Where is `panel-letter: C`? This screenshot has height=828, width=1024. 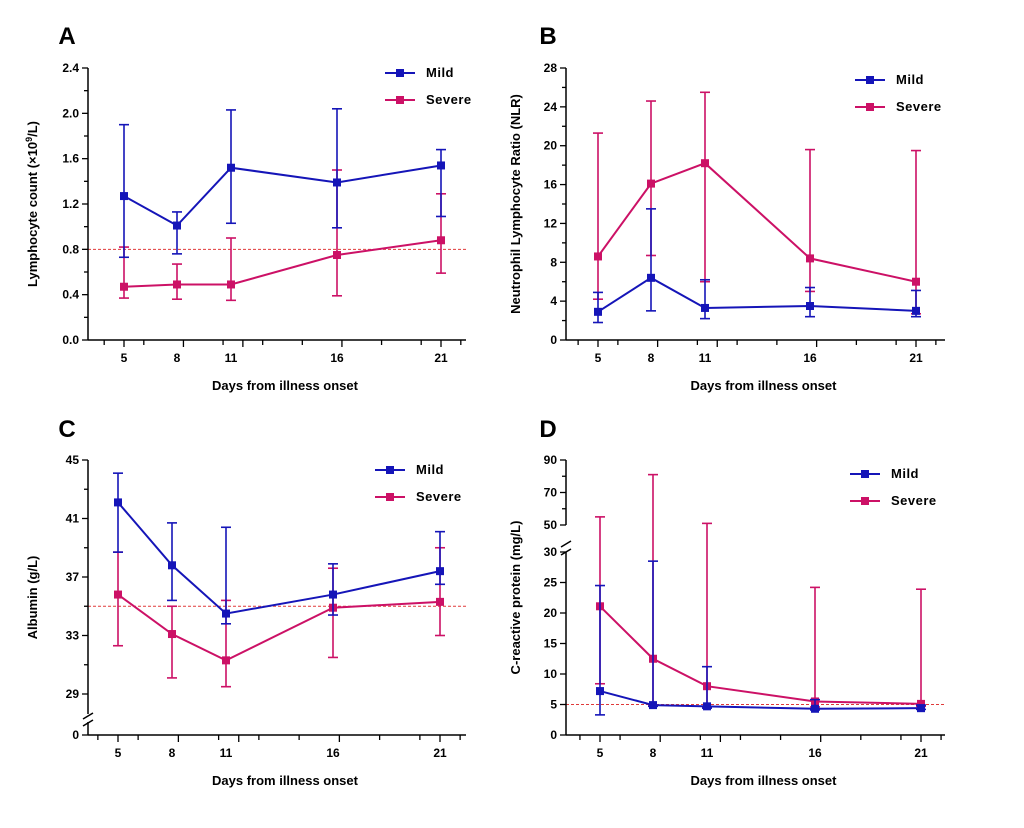 panel-letter: C is located at coordinates (66, 429).